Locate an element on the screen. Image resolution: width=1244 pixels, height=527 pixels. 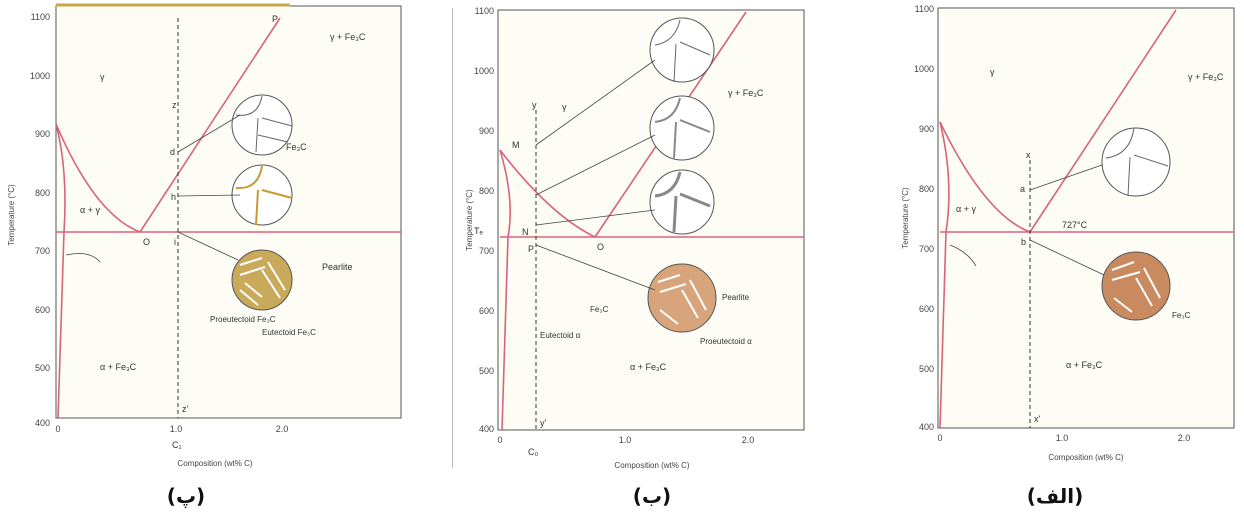
y-tick-700: 700 is located at coordinates (42, 251).